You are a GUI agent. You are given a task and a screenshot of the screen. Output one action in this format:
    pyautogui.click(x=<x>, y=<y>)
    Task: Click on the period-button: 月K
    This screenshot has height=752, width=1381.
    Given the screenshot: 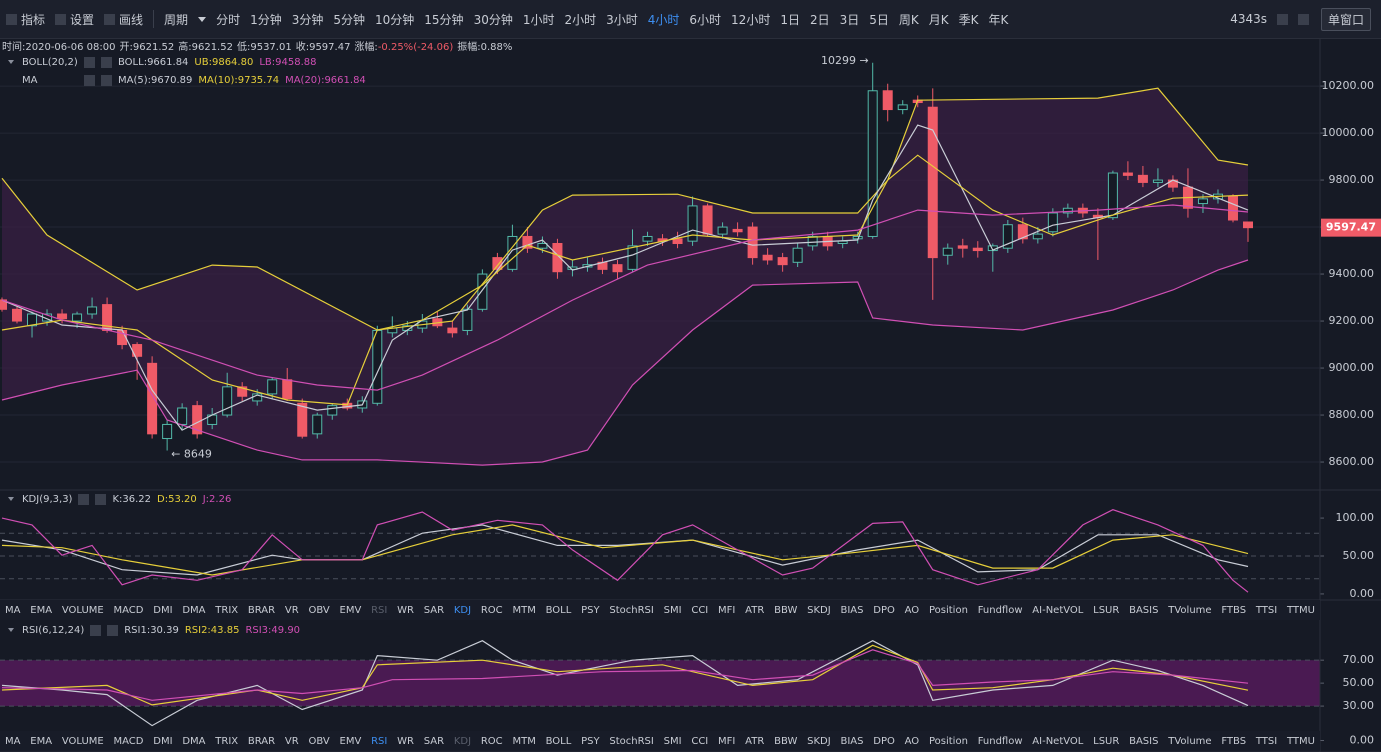 What is the action you would take?
    pyautogui.click(x=938, y=19)
    